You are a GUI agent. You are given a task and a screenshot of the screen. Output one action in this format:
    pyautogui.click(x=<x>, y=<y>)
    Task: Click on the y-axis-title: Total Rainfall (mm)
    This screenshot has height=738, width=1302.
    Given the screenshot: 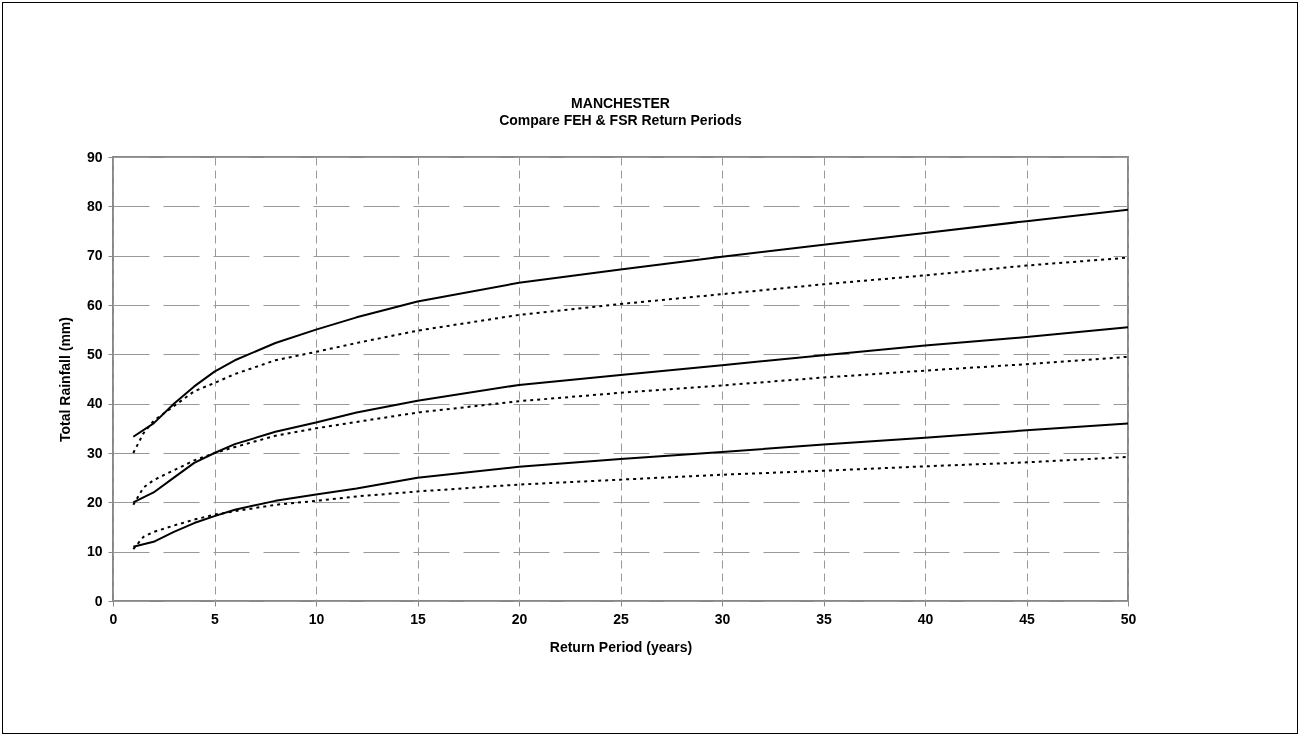 What is the action you would take?
    pyautogui.click(x=64, y=379)
    